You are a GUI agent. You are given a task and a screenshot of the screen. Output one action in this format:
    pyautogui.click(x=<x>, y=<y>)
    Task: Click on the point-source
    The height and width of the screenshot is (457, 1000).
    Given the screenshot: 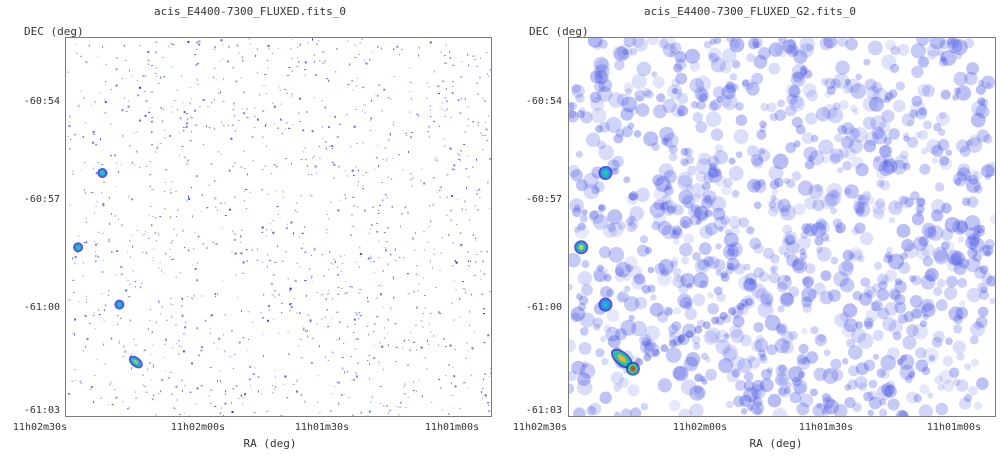 What is the action you would take?
    pyautogui.click(x=78, y=247)
    